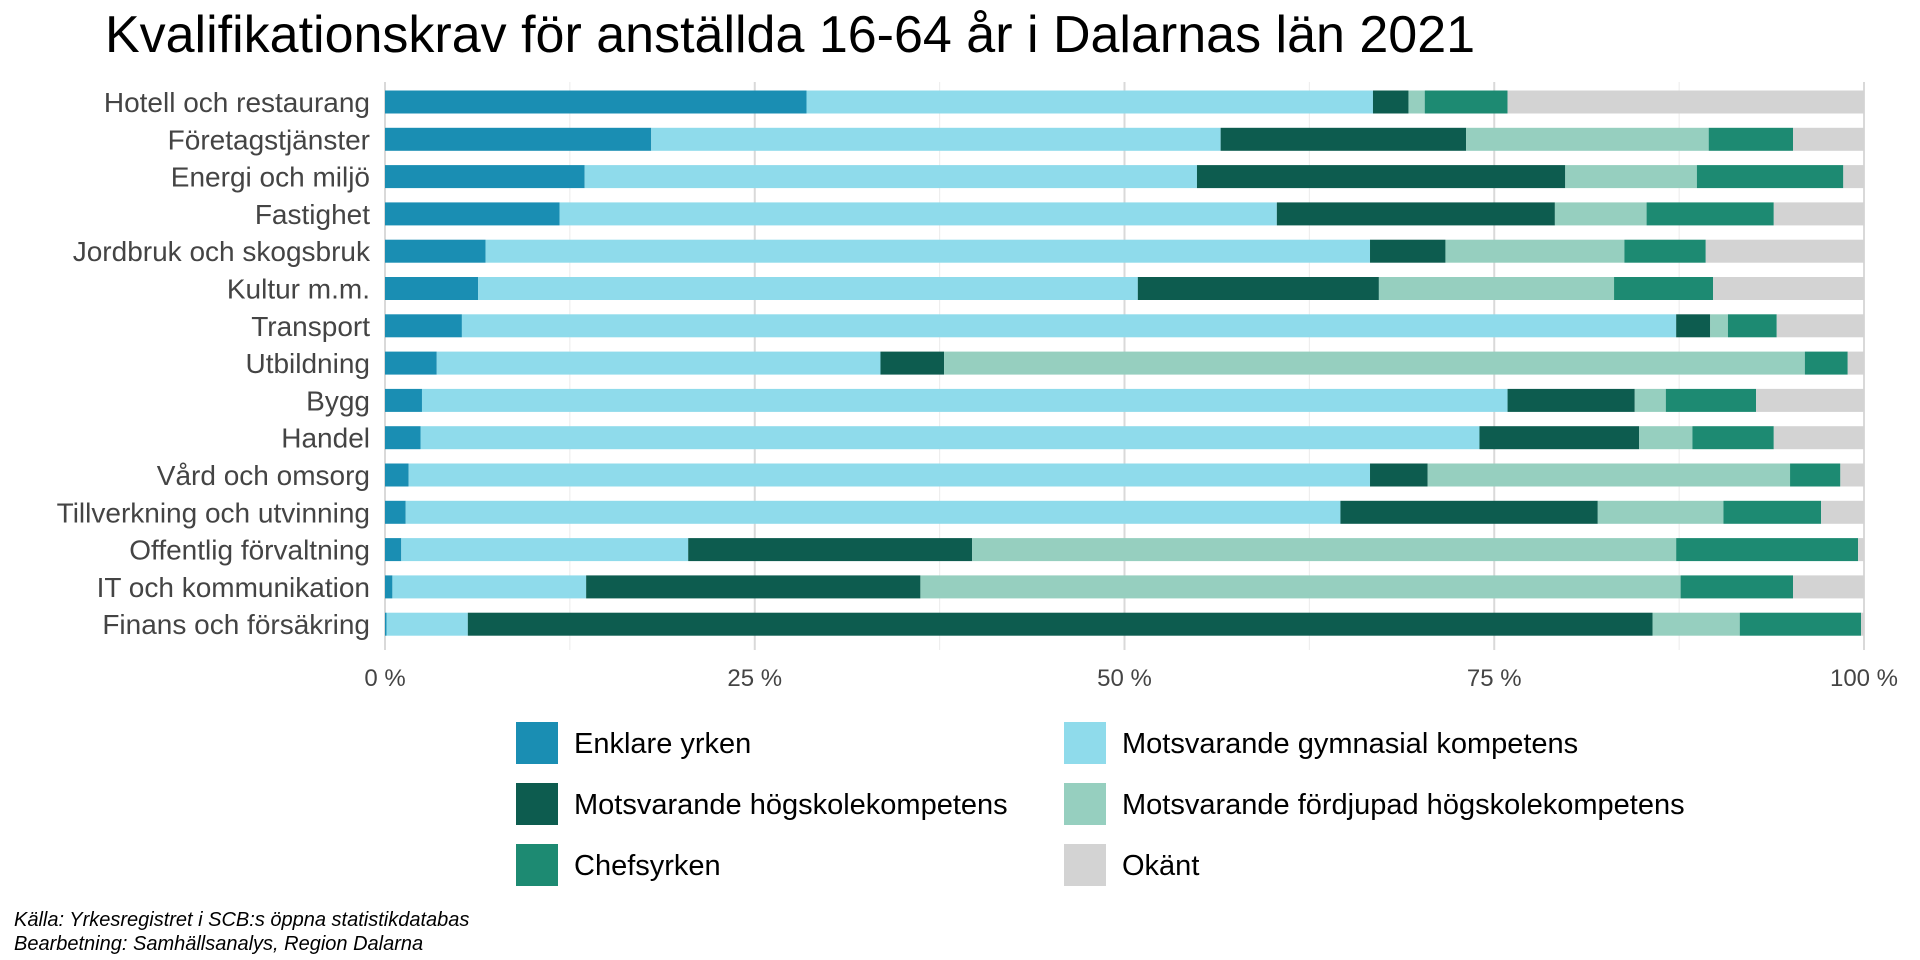  I want to click on category-label: Företagstjänster, so click(269, 139).